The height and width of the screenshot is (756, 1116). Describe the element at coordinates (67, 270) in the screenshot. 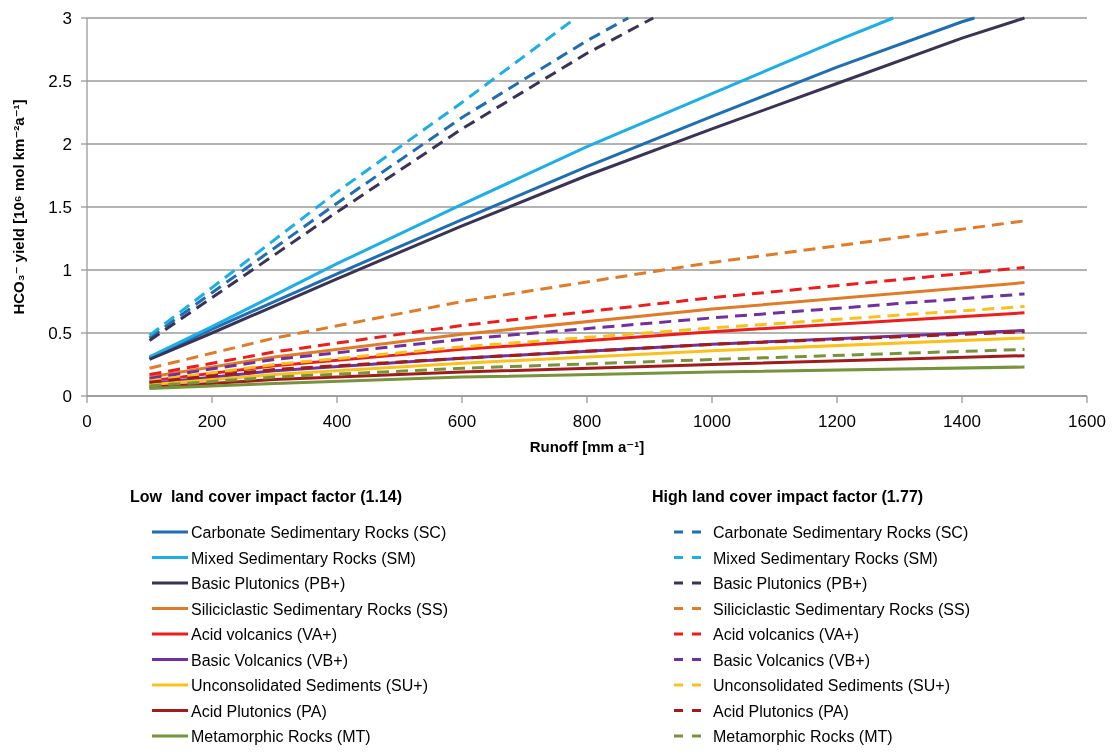

I see `y-tick-label: 1` at that location.